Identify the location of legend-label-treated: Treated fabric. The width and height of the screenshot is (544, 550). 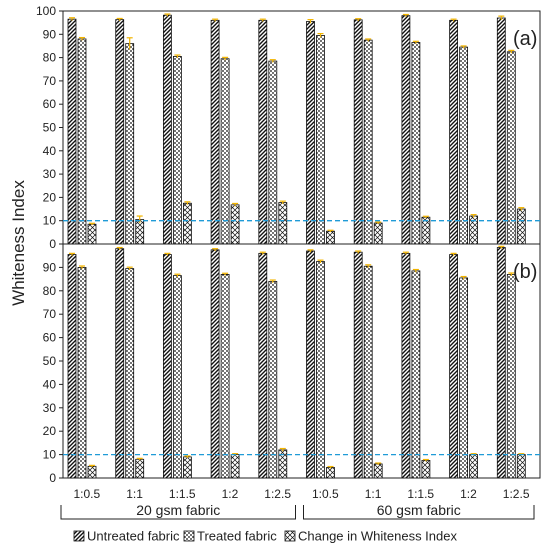
(237, 536).